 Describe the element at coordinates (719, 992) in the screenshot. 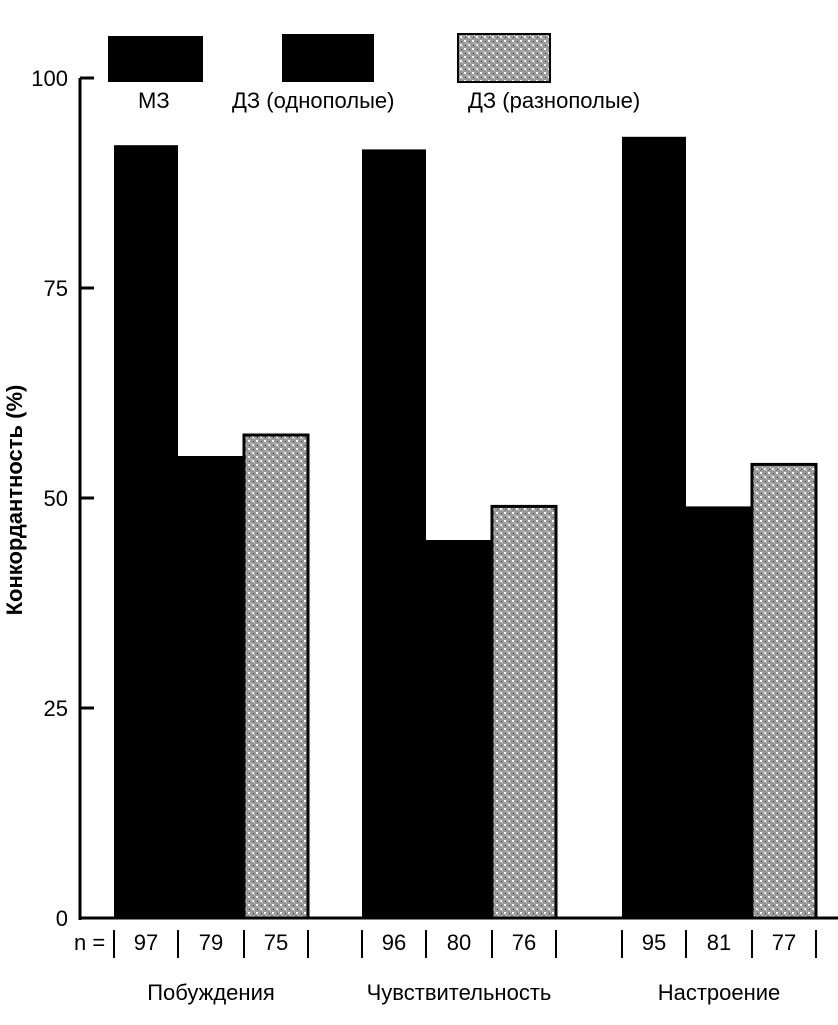

I see `category-label: Настроение` at that location.